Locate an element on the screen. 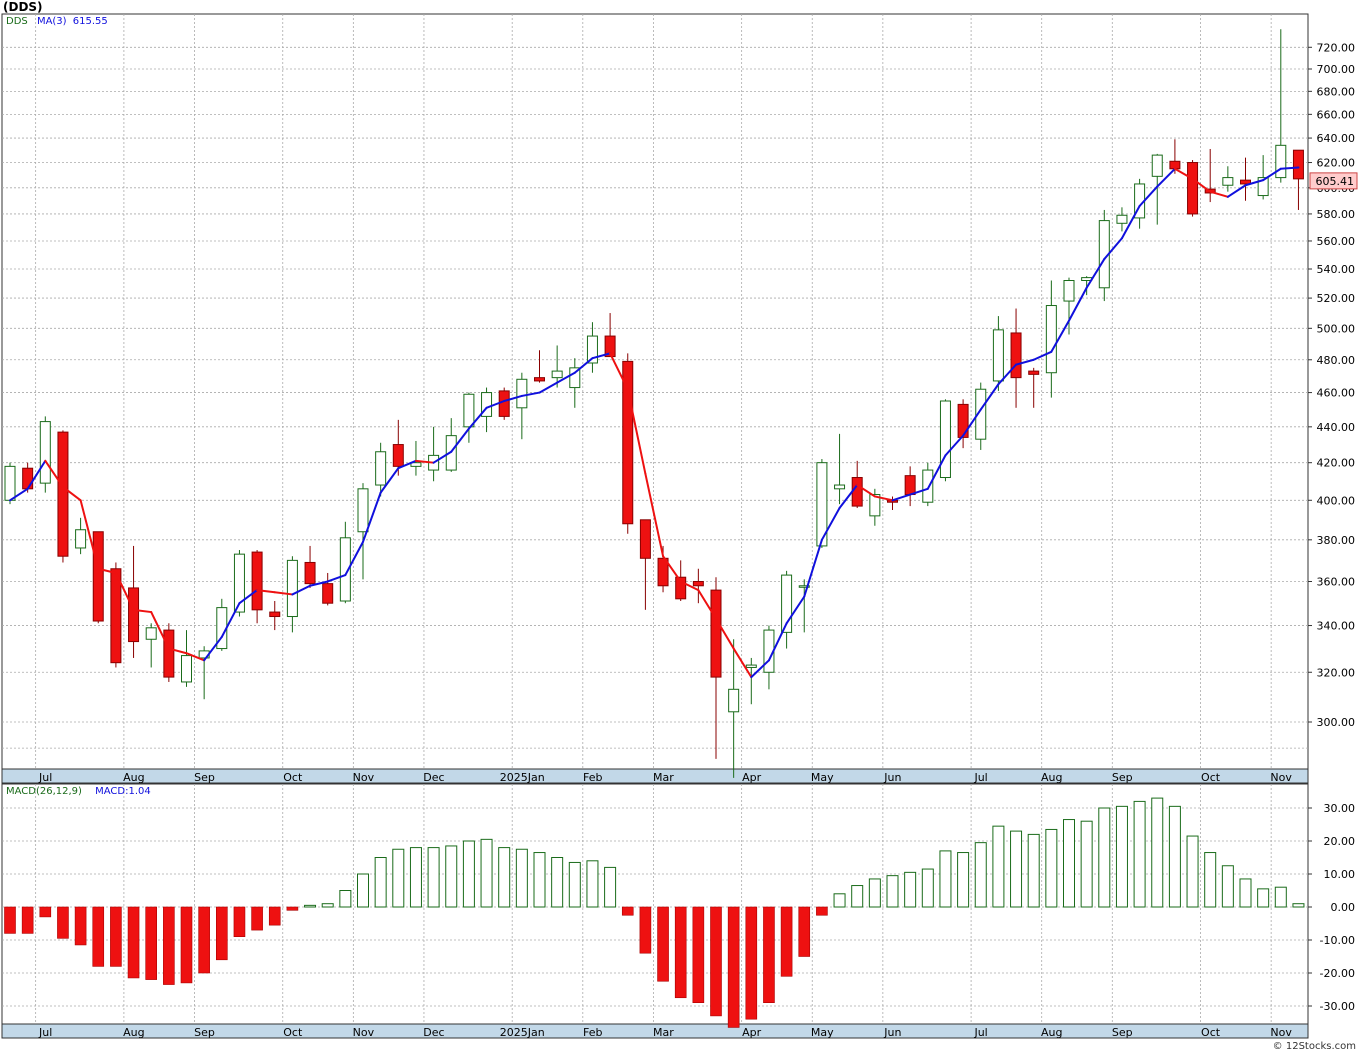  month-label: Dec is located at coordinates (433, 777).